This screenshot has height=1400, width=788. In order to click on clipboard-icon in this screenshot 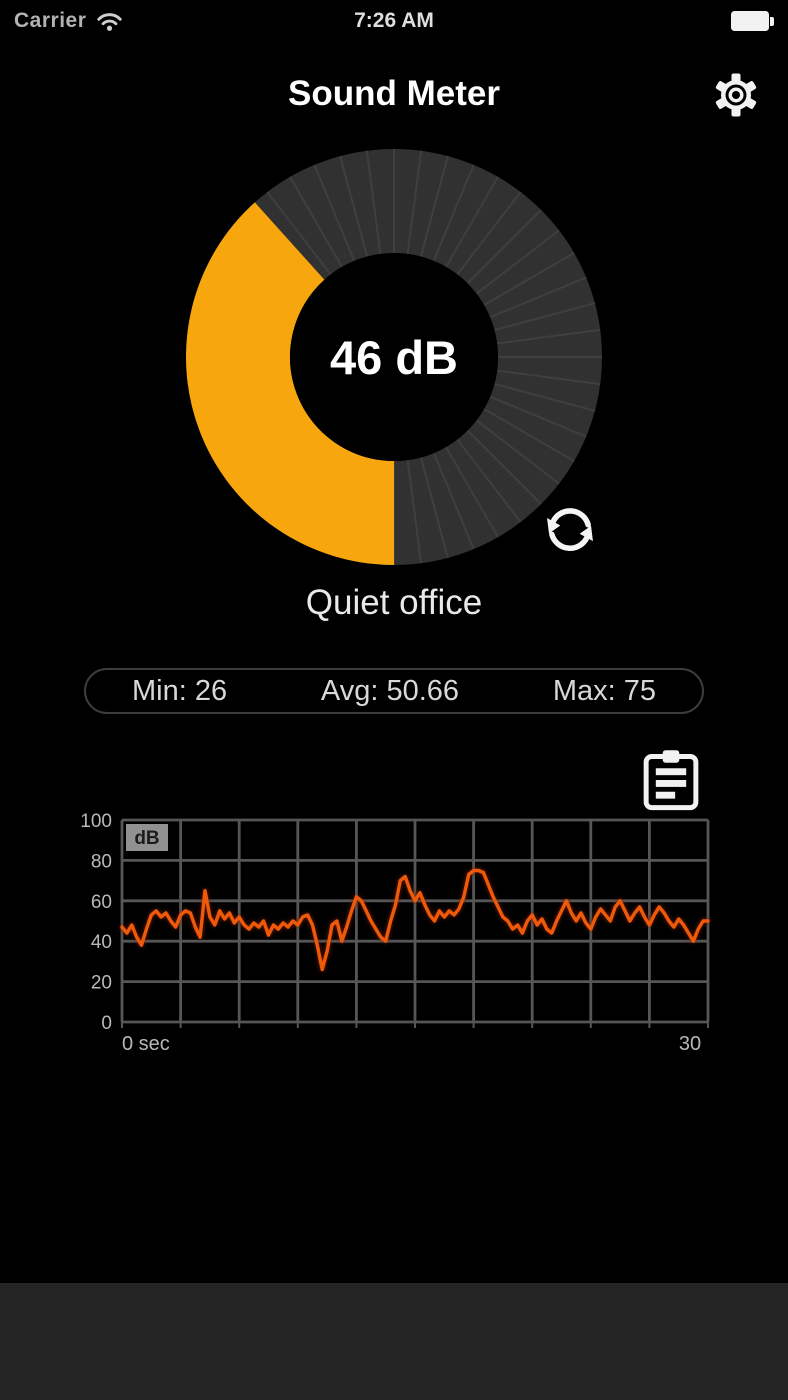, I will do `click(671, 782)`.